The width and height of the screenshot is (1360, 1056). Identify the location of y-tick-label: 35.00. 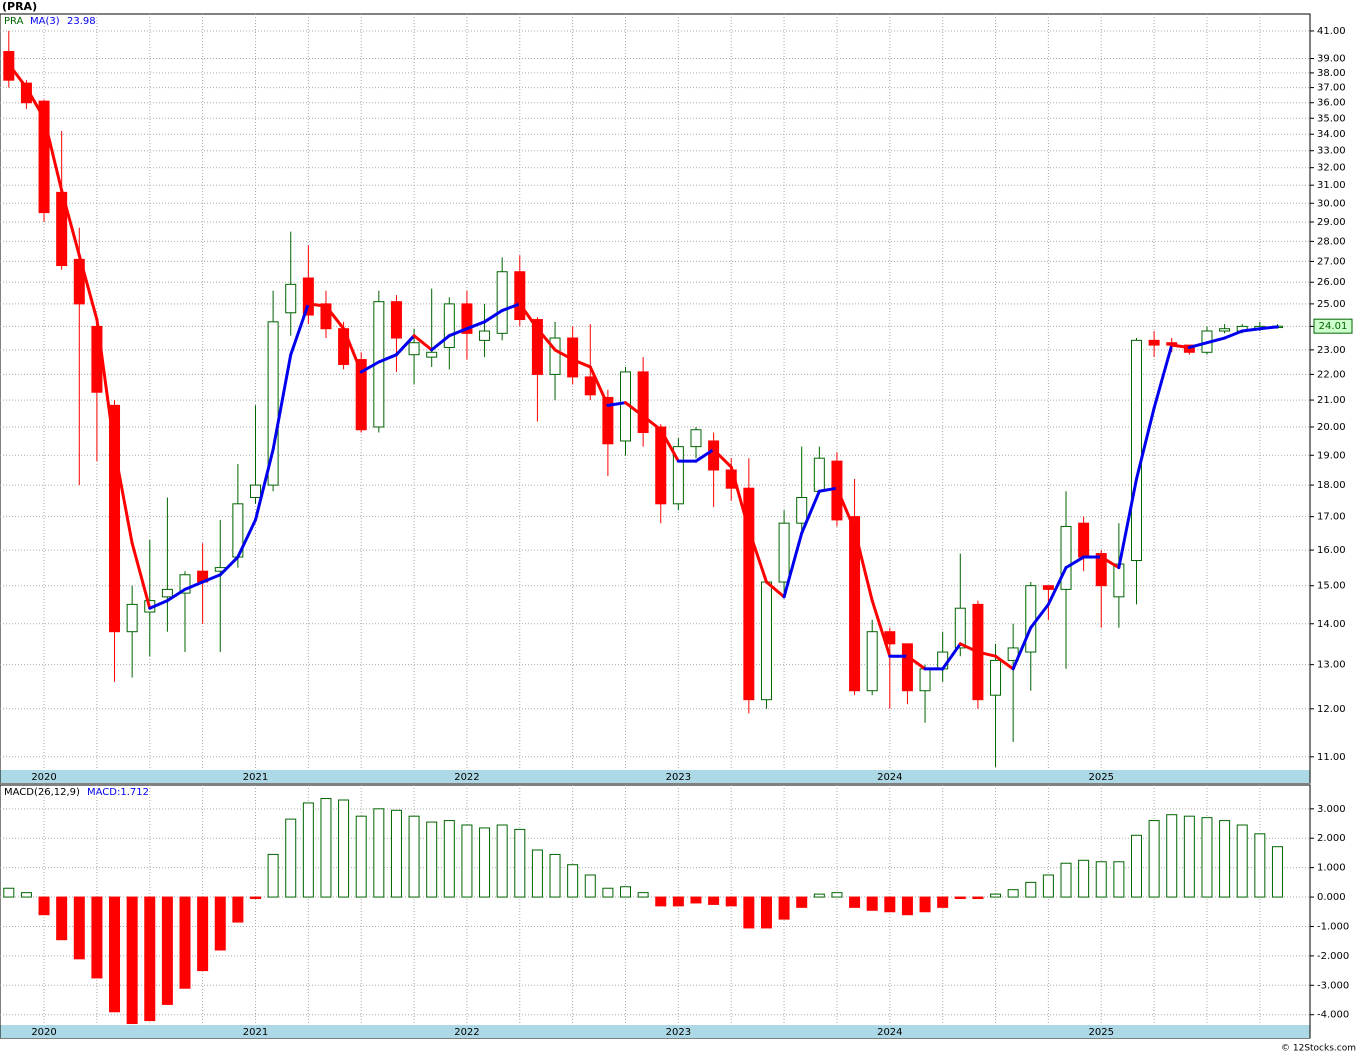
(1331, 118).